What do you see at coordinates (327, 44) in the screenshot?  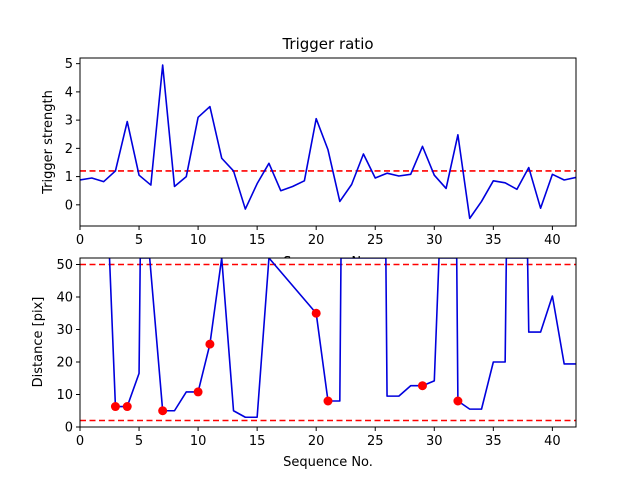 I see `chart-title: Trigger ratio` at bounding box center [327, 44].